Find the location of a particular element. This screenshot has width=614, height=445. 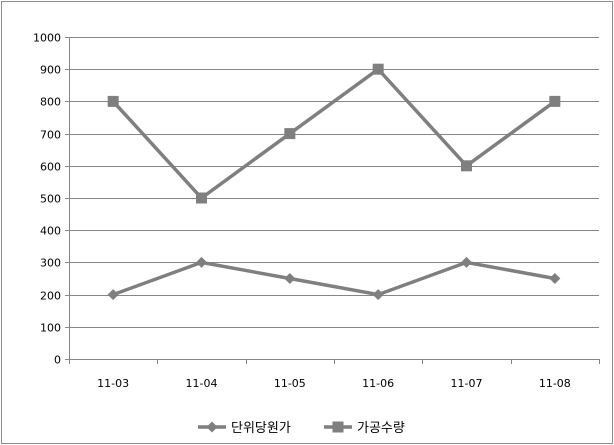

legend-diamond-marker is located at coordinates (212, 427).